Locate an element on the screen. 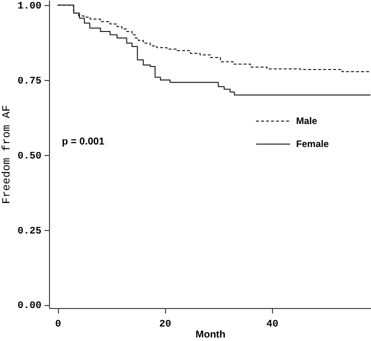 Image resolution: width=371 pixels, height=341 pixels. y-tick-label: 0.00 is located at coordinates (29, 306).